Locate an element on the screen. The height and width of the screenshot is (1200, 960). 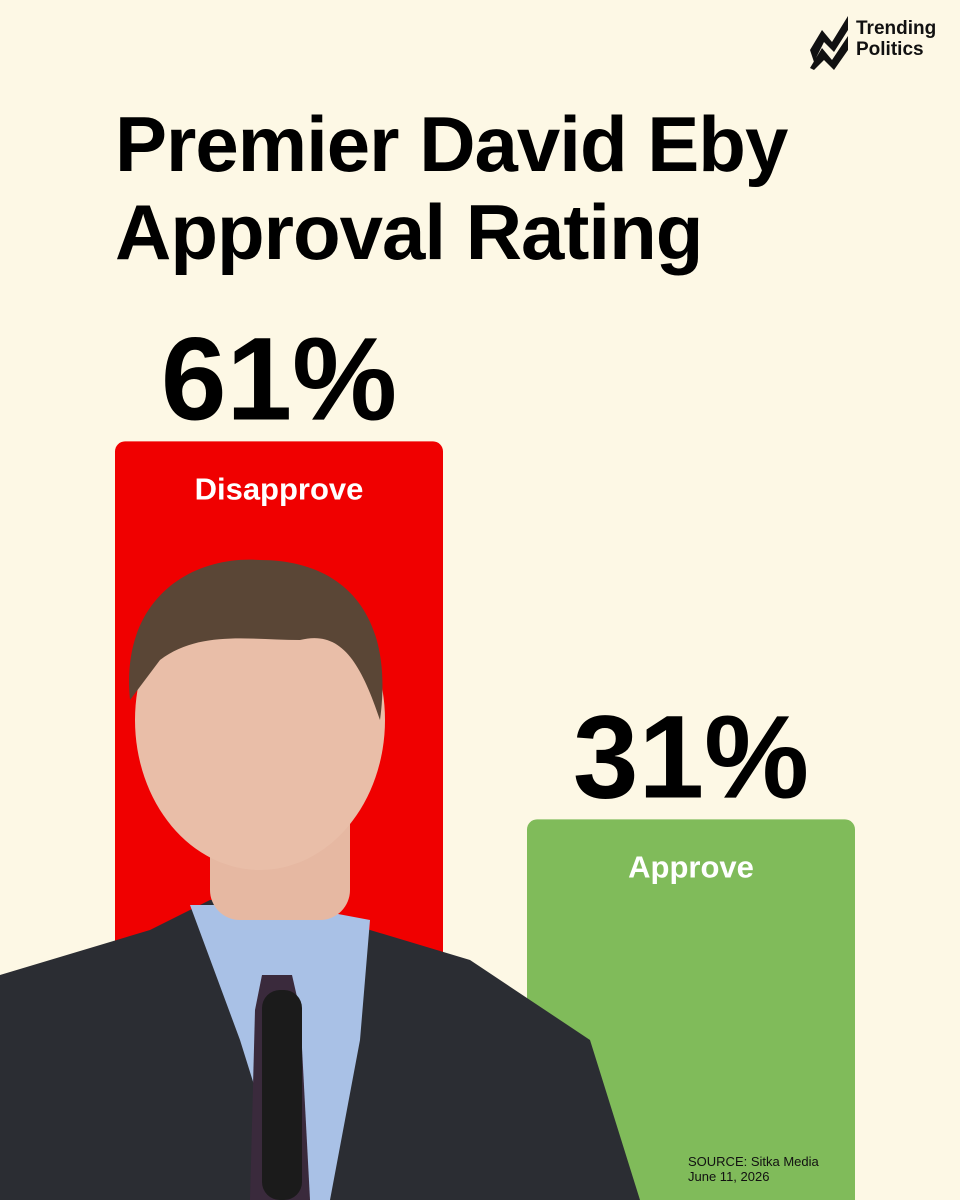
category-label: Approve is located at coordinates (691, 866).